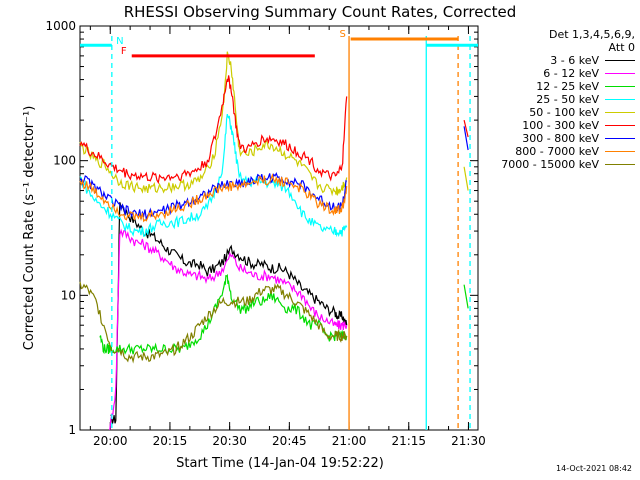 The height and width of the screenshot is (480, 640). I want to click on legend-entry: 3 - 6 keV, so click(561, 60).